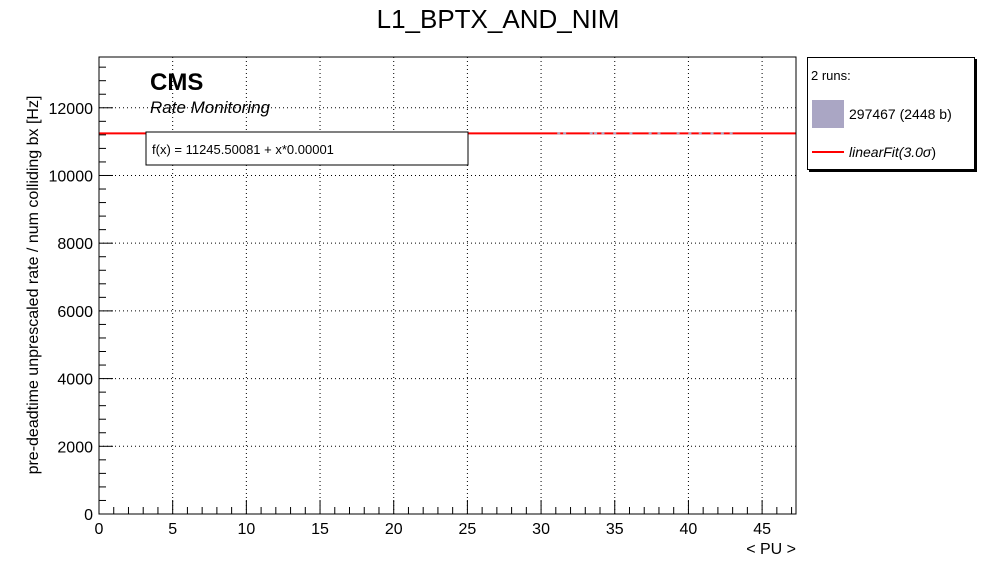 The height and width of the screenshot is (572, 996). What do you see at coordinates (71, 176) in the screenshot?
I see `y-tick-label: 10000` at bounding box center [71, 176].